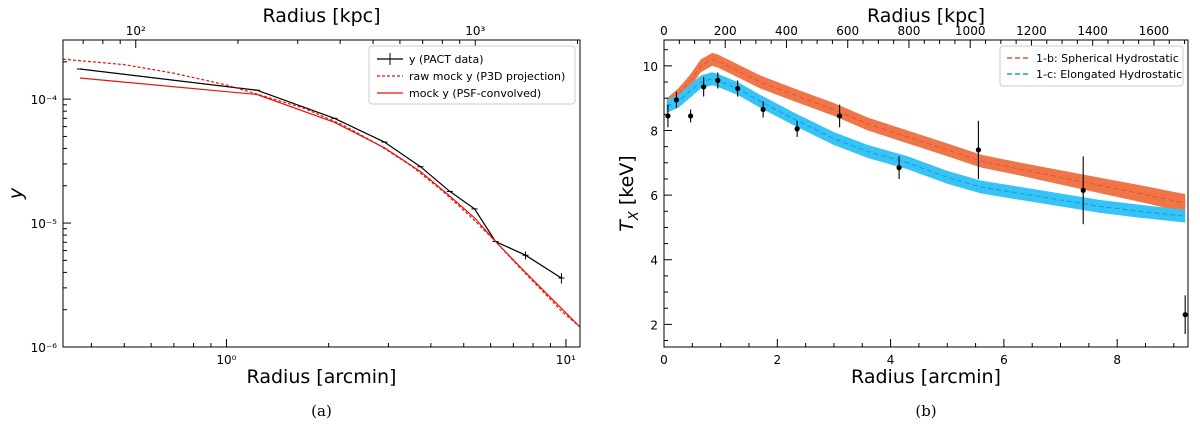  What do you see at coordinates (777, 360) in the screenshot?
I see `x-tick-label: 2` at bounding box center [777, 360].